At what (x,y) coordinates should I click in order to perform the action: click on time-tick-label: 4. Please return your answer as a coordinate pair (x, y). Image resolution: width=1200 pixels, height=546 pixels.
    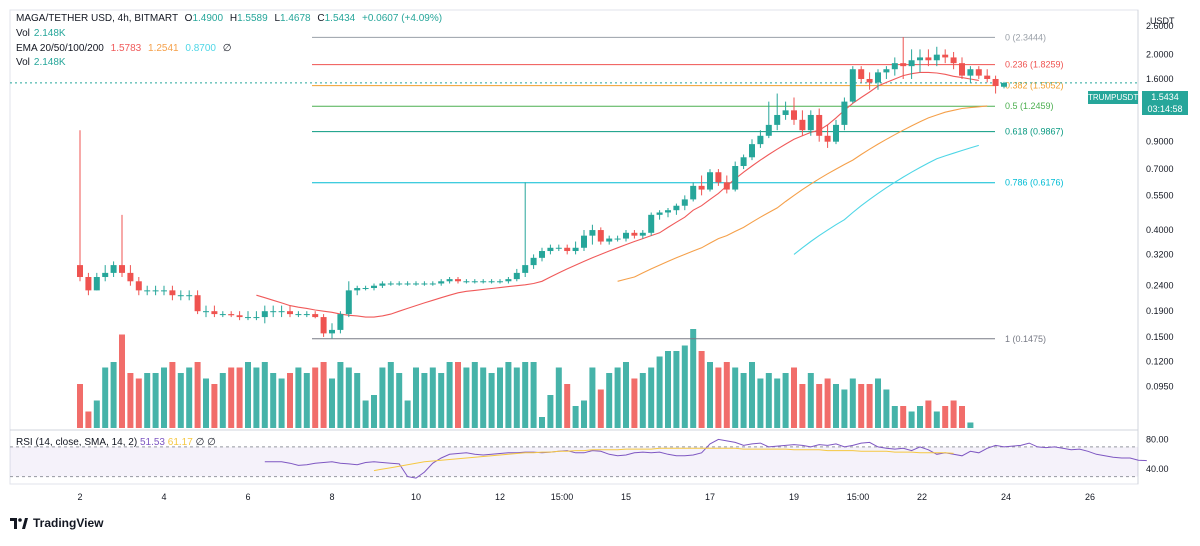
    Looking at the image, I should click on (163, 497).